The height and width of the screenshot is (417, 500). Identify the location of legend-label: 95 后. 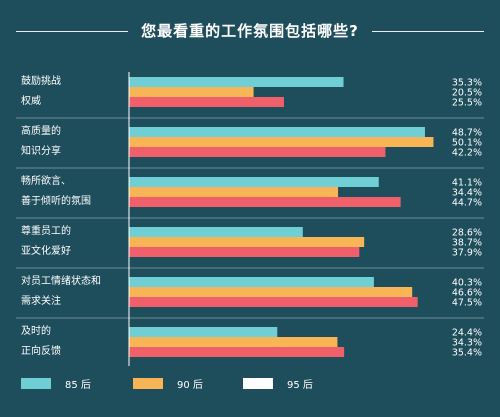
(300, 385).